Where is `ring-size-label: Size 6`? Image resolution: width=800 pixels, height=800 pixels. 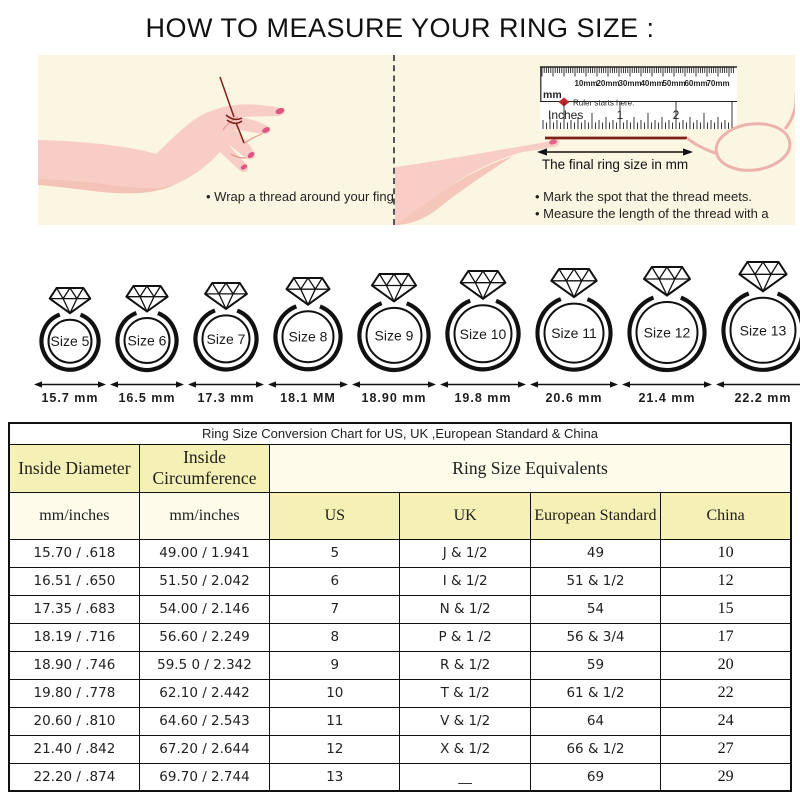
ring-size-label: Size 6 is located at coordinates (147, 340).